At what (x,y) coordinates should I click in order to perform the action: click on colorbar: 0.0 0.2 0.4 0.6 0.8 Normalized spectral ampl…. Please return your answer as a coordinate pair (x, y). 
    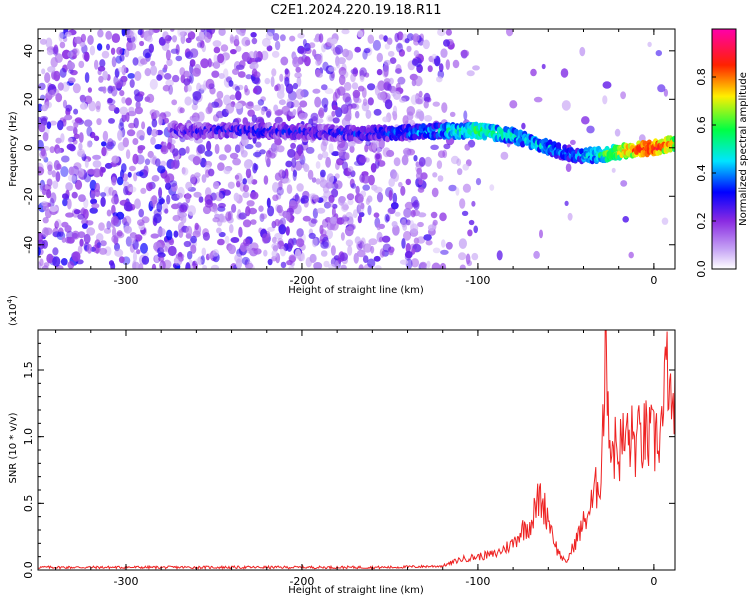
    Looking at the image, I should click on (722, 153).